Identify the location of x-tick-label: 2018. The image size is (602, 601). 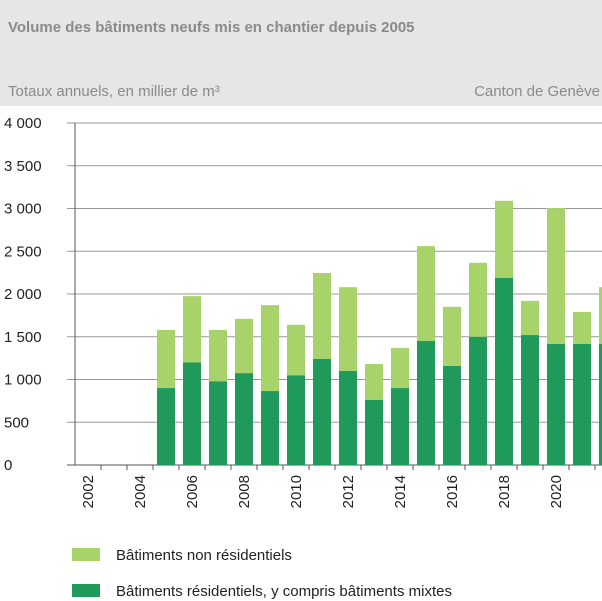
(504, 491).